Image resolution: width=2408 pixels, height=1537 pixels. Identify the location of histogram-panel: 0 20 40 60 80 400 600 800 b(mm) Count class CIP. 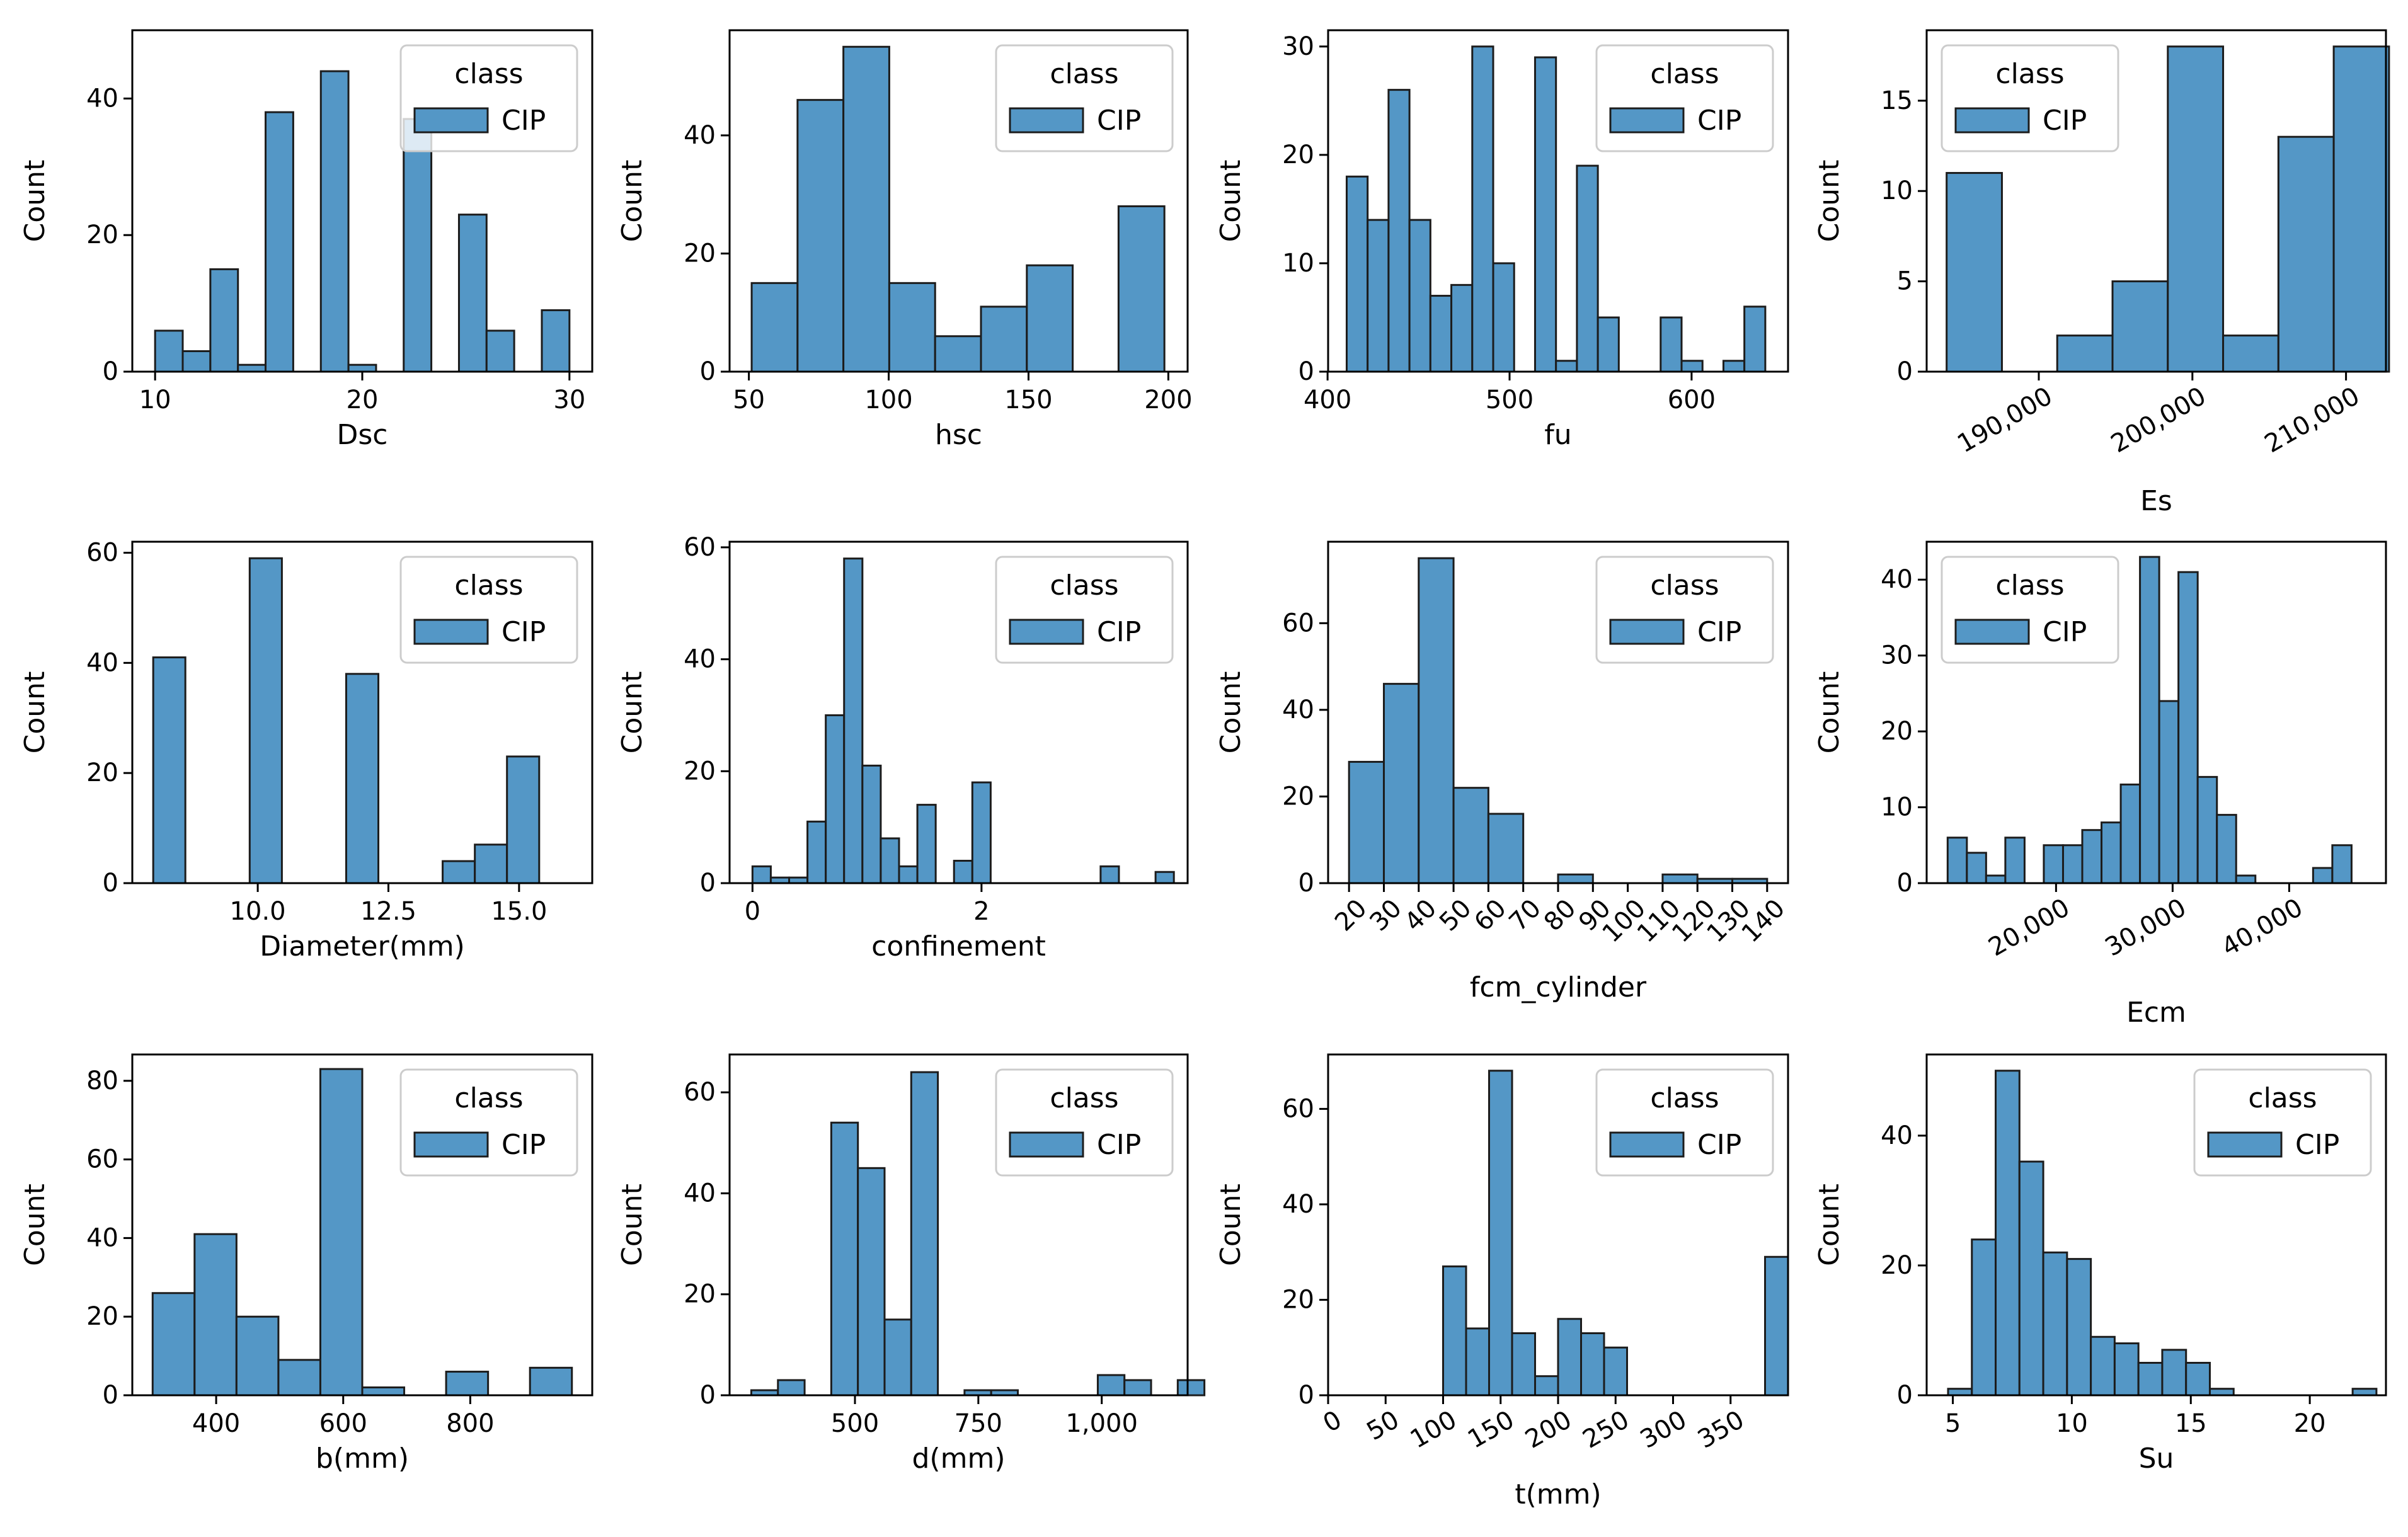
(306, 1264).